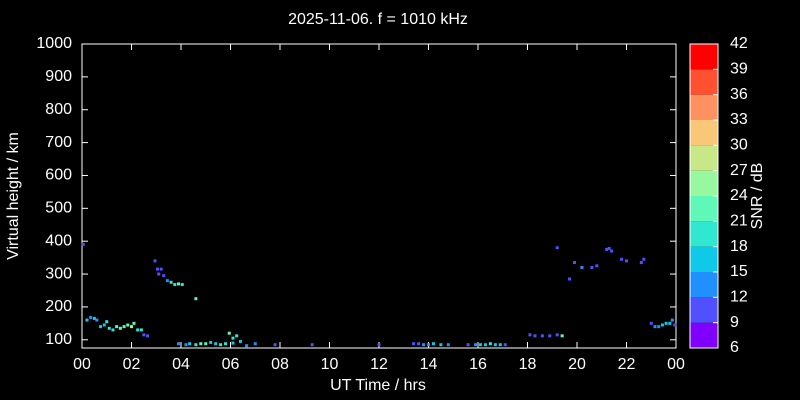 The height and width of the screenshot is (400, 800). What do you see at coordinates (58, 273) in the screenshot?
I see `y-tick-label: 300` at bounding box center [58, 273].